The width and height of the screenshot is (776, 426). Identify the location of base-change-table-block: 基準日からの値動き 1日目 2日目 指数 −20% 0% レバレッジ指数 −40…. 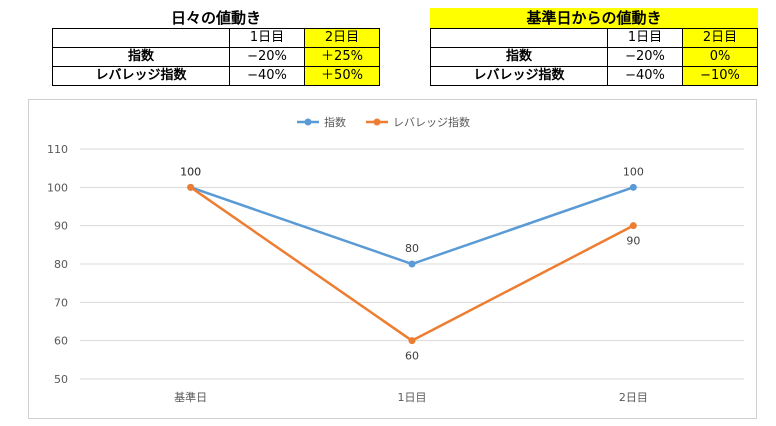
(594, 47).